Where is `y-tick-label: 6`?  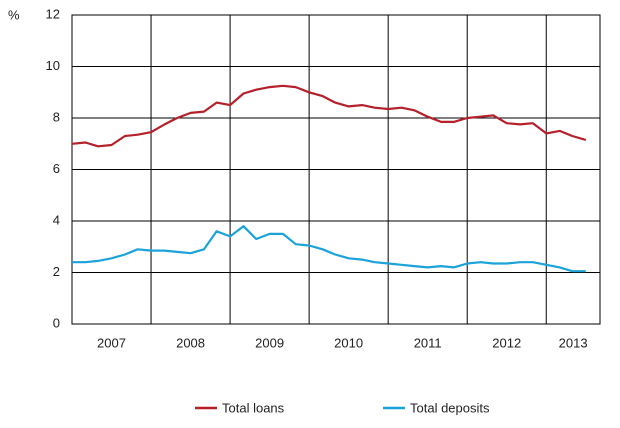 y-tick-label: 6 is located at coordinates (56, 168).